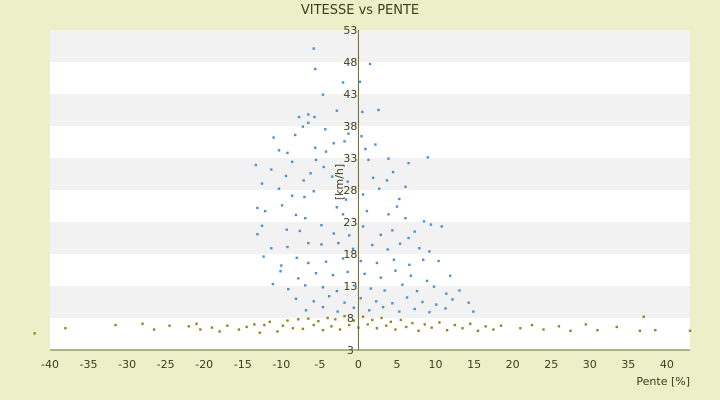  Describe the element at coordinates (350, 94) in the screenshot. I see `y-tick-label: 43` at that location.